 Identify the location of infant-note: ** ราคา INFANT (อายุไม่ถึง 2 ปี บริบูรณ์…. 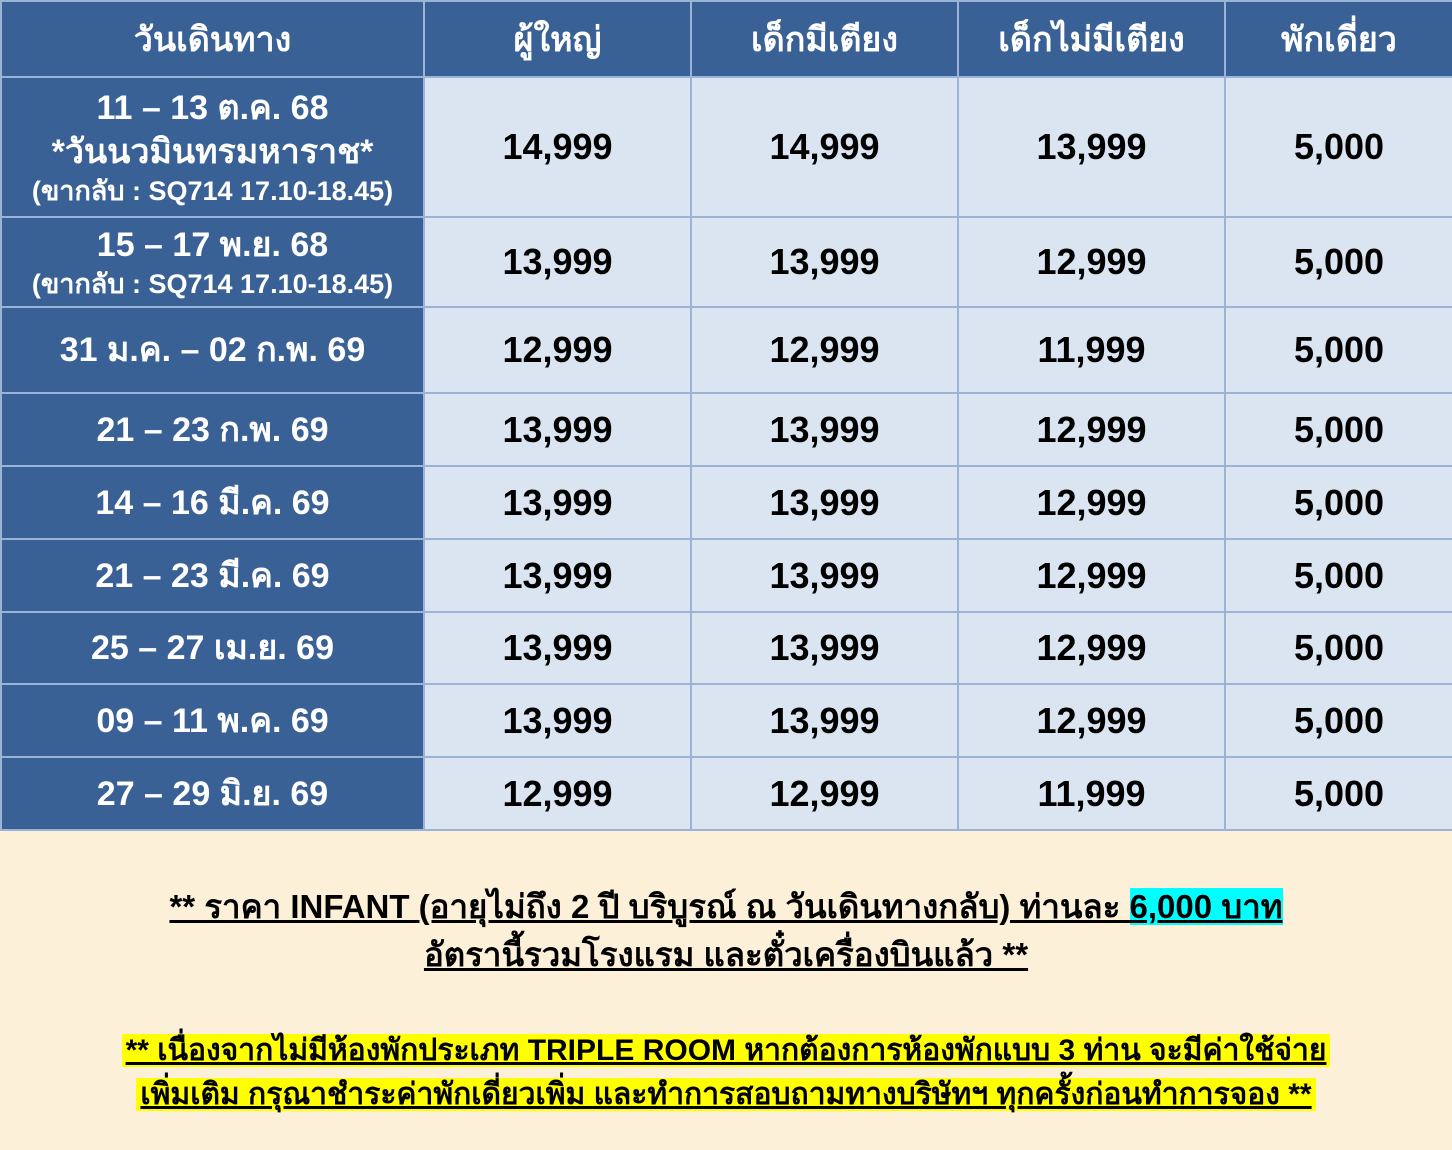
(726, 931).